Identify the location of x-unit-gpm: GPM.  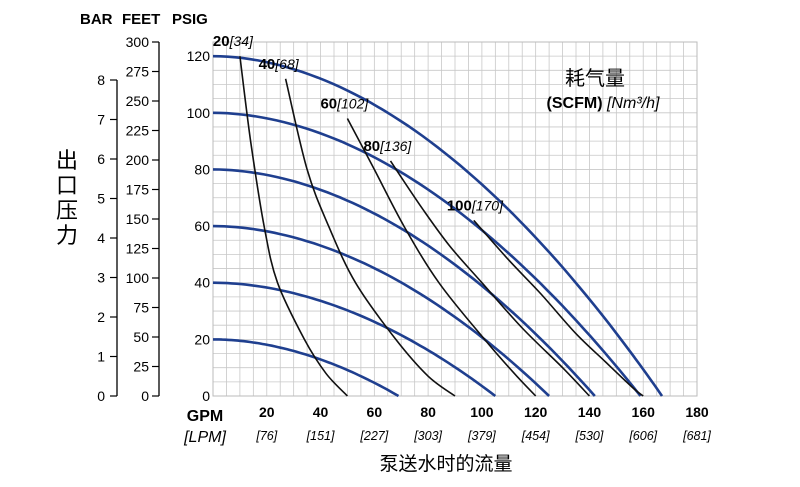
(205, 416).